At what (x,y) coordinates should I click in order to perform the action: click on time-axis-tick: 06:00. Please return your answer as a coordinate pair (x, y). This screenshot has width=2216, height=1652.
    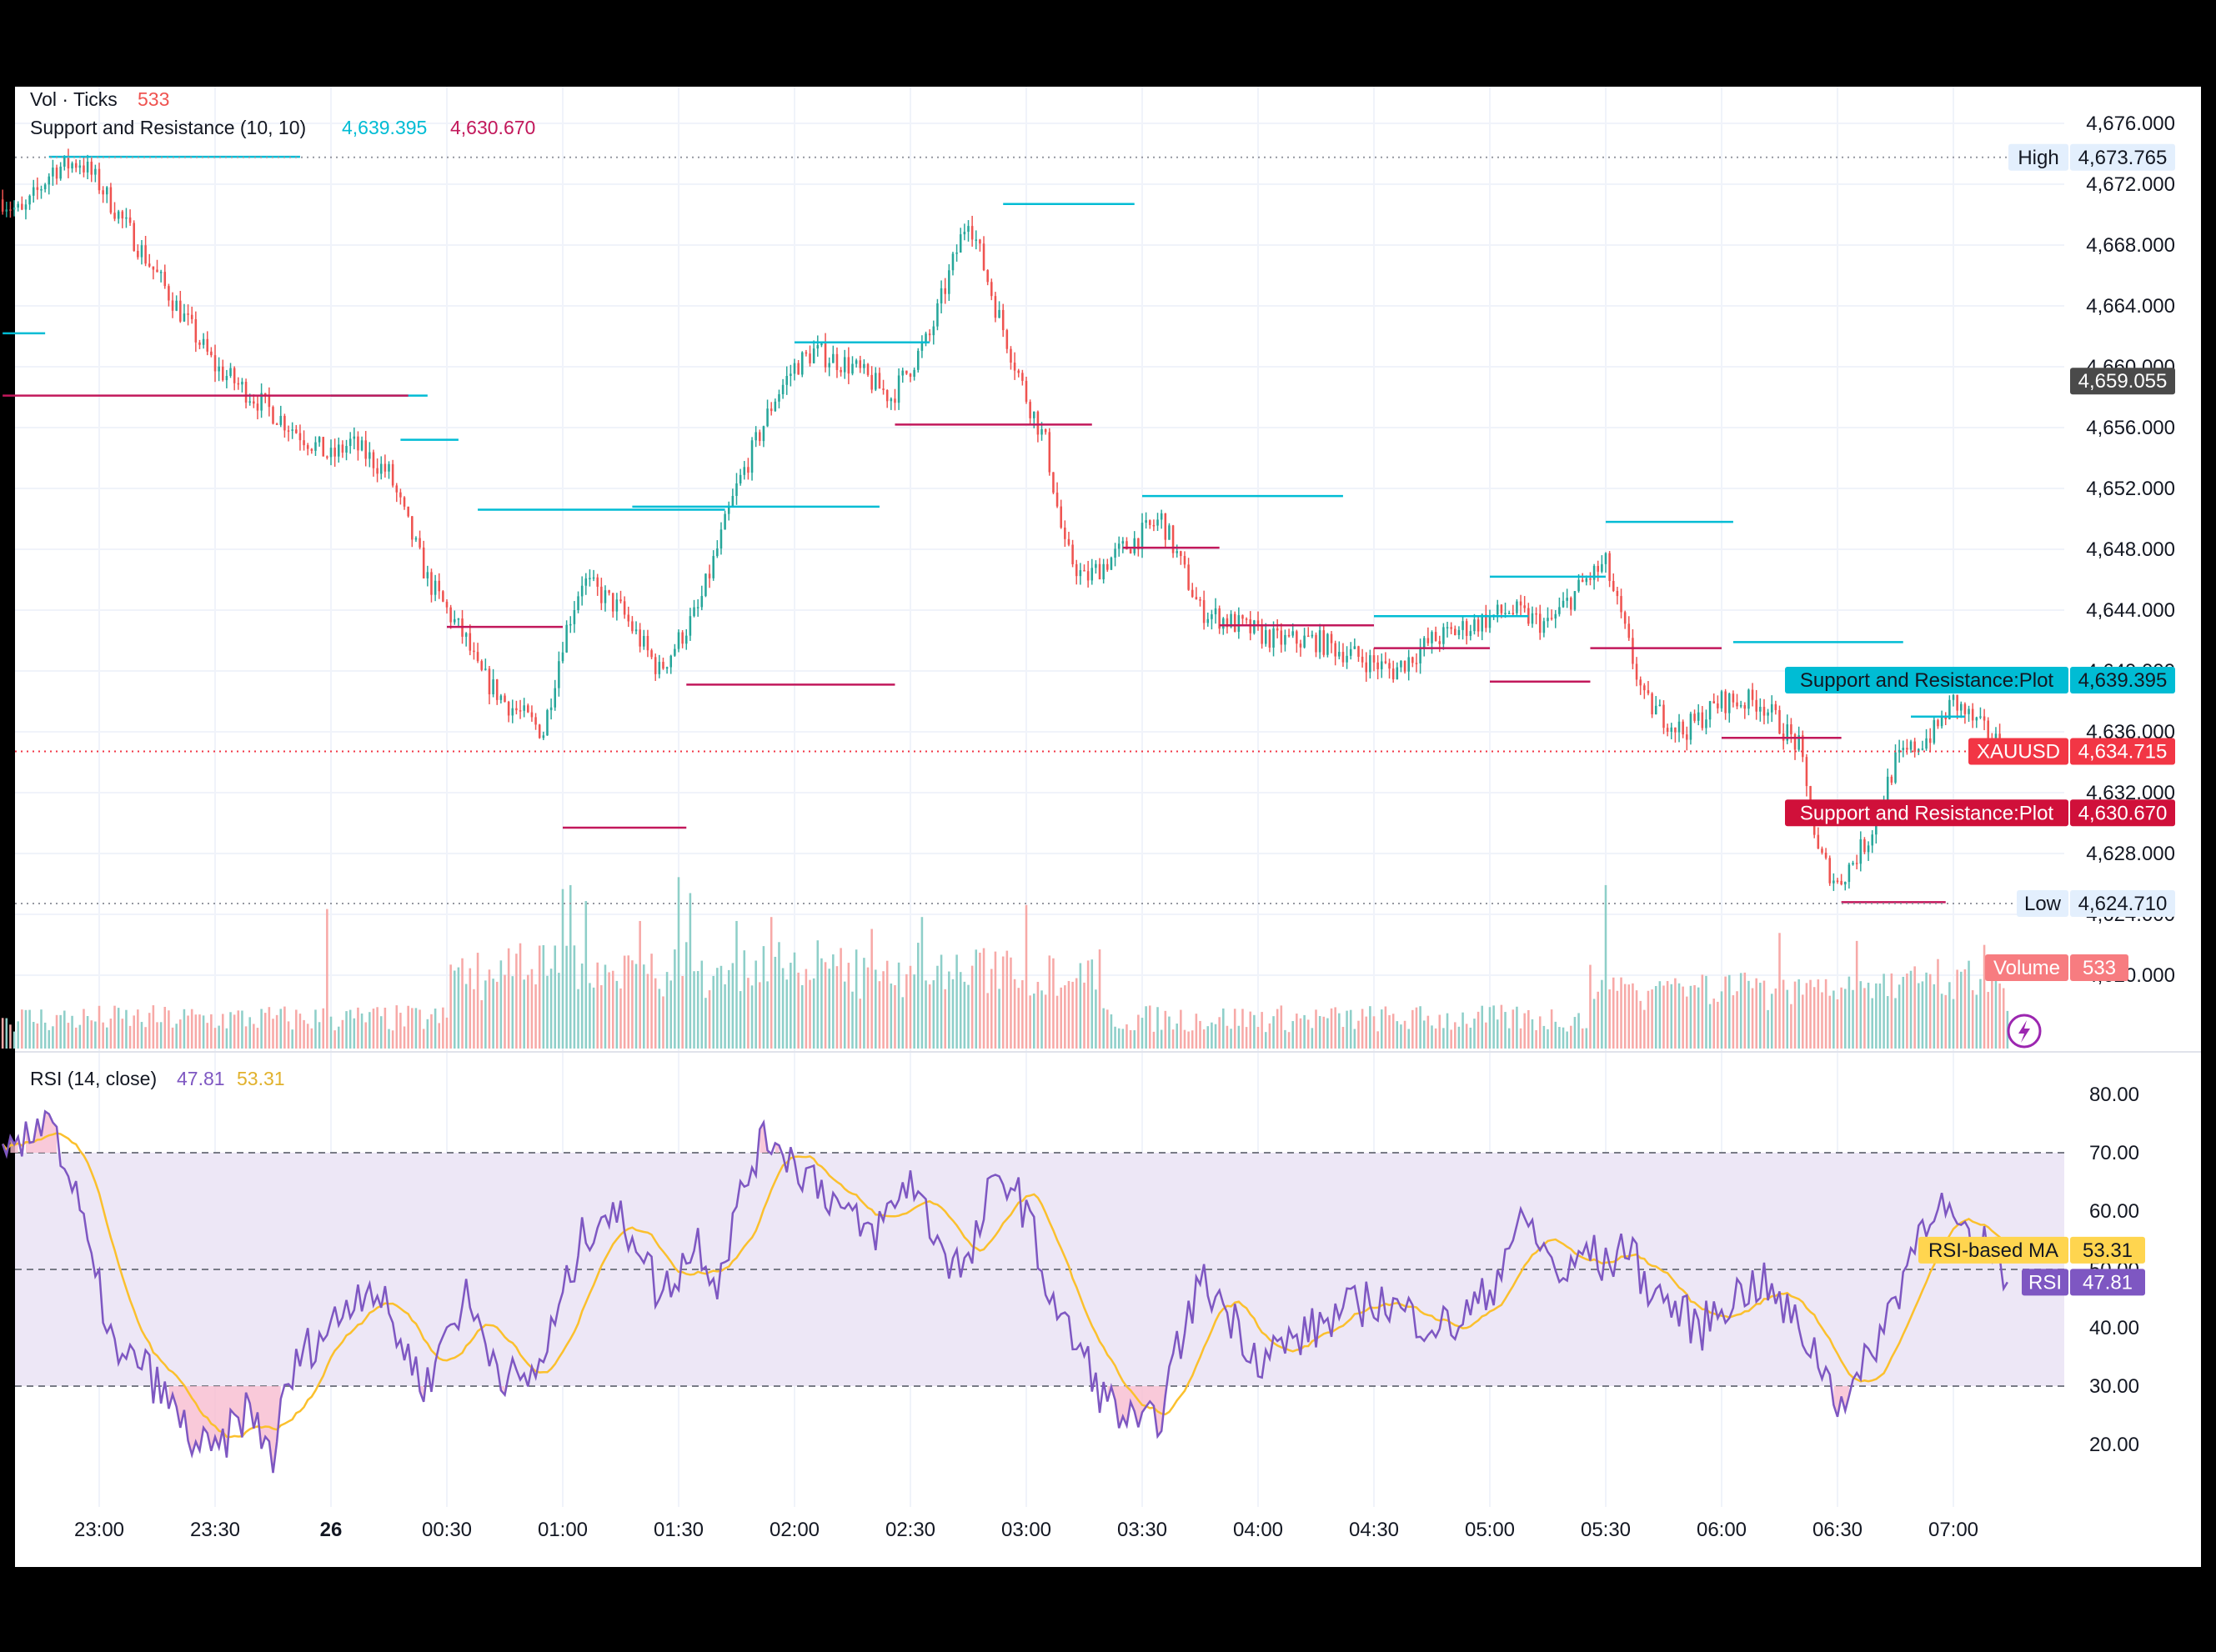
    Looking at the image, I should click on (1722, 1530).